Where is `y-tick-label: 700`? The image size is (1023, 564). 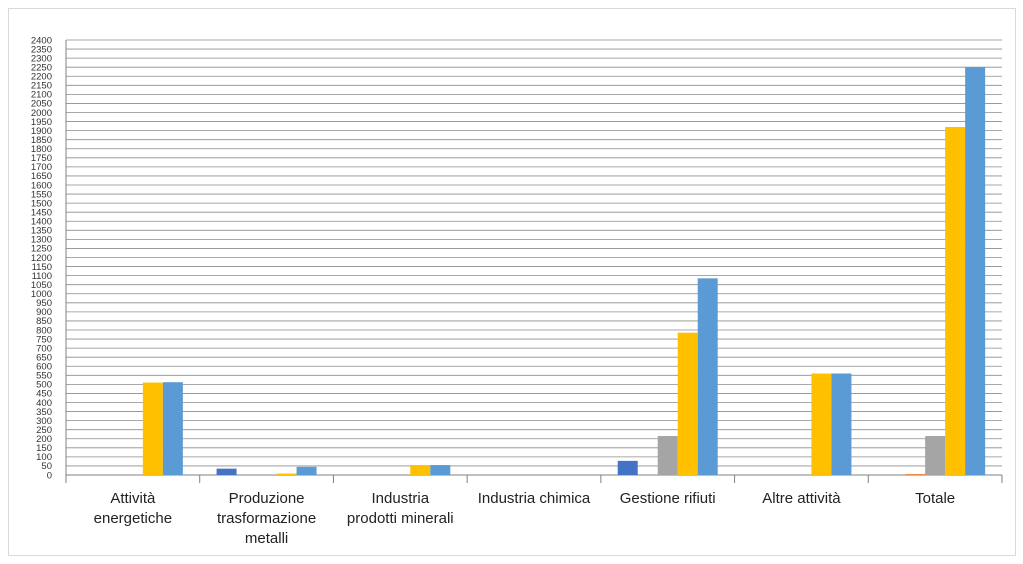 y-tick-label: 700 is located at coordinates (44, 348).